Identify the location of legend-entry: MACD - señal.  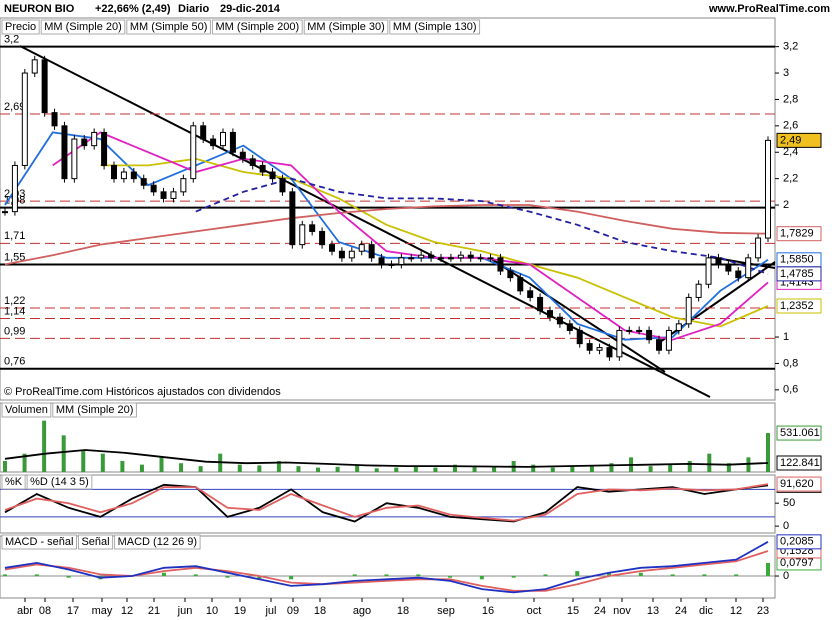
(39, 542).